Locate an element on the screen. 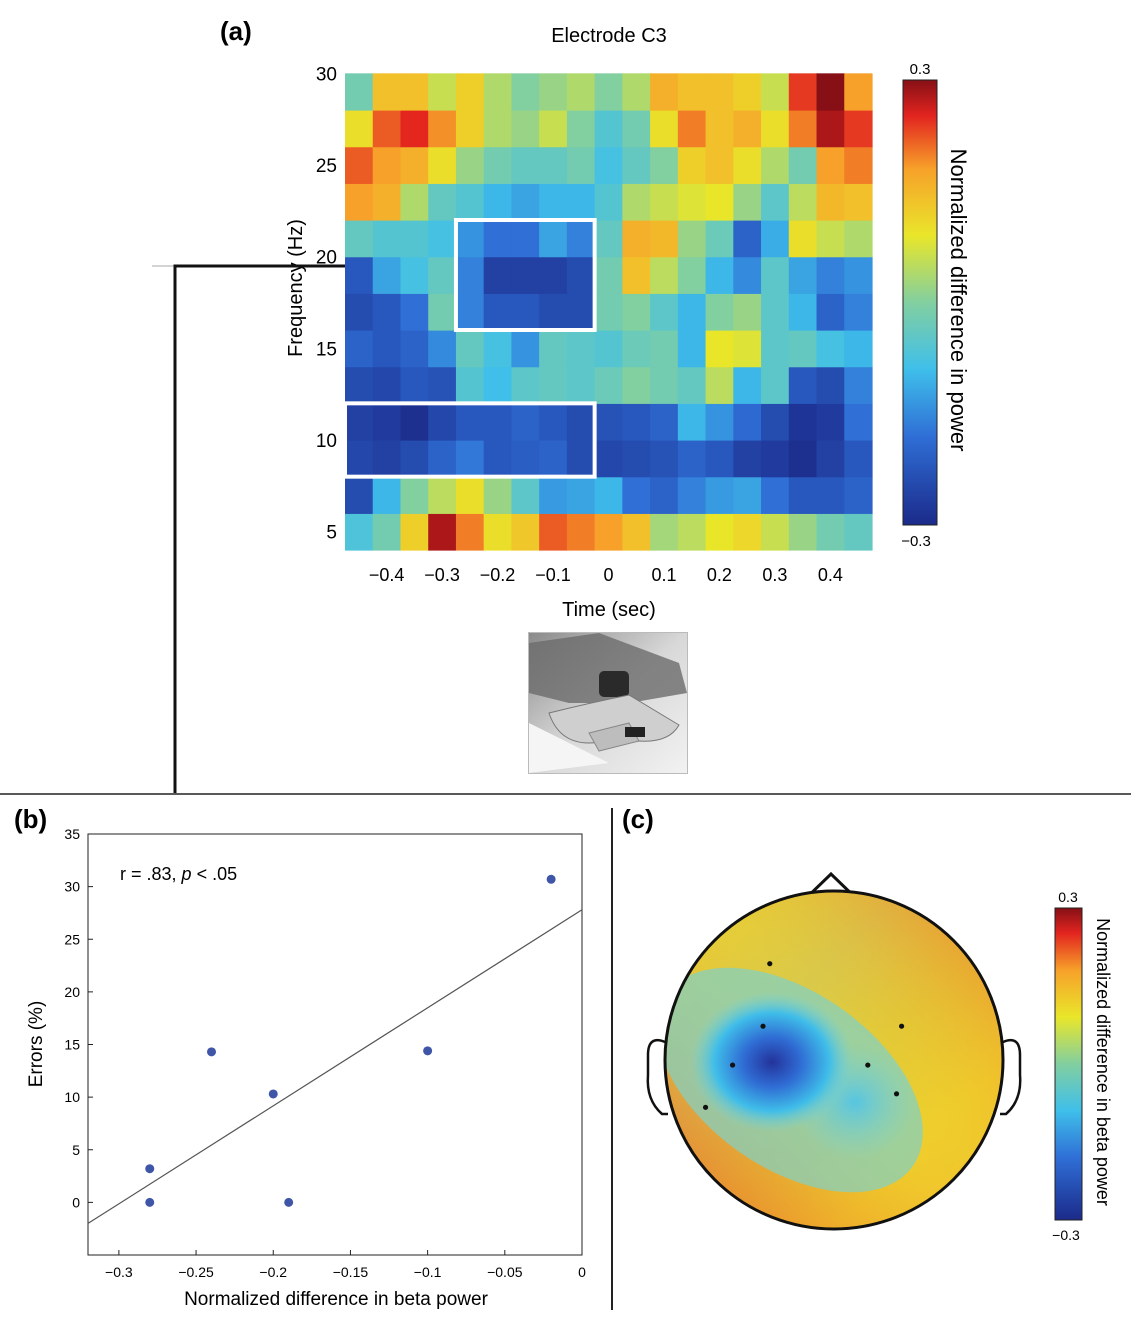  colorbar-a-label: Normalized difference in power is located at coordinates (958, 300).